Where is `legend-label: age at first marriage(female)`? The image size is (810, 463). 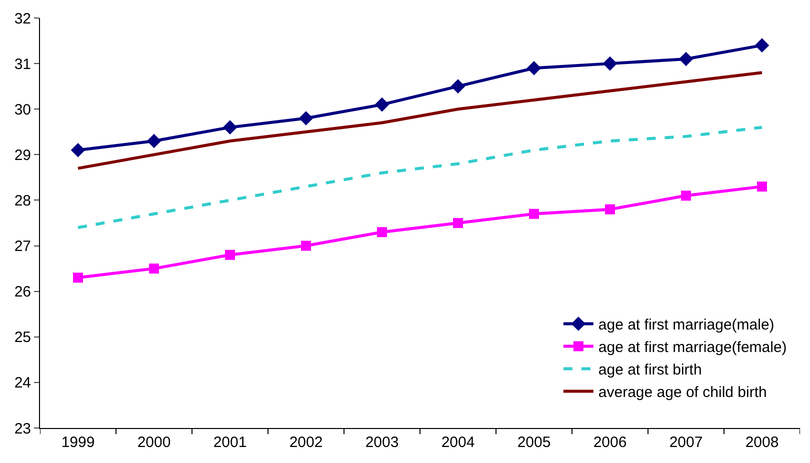
legend-label: age at first marriage(female) is located at coordinates (692, 347).